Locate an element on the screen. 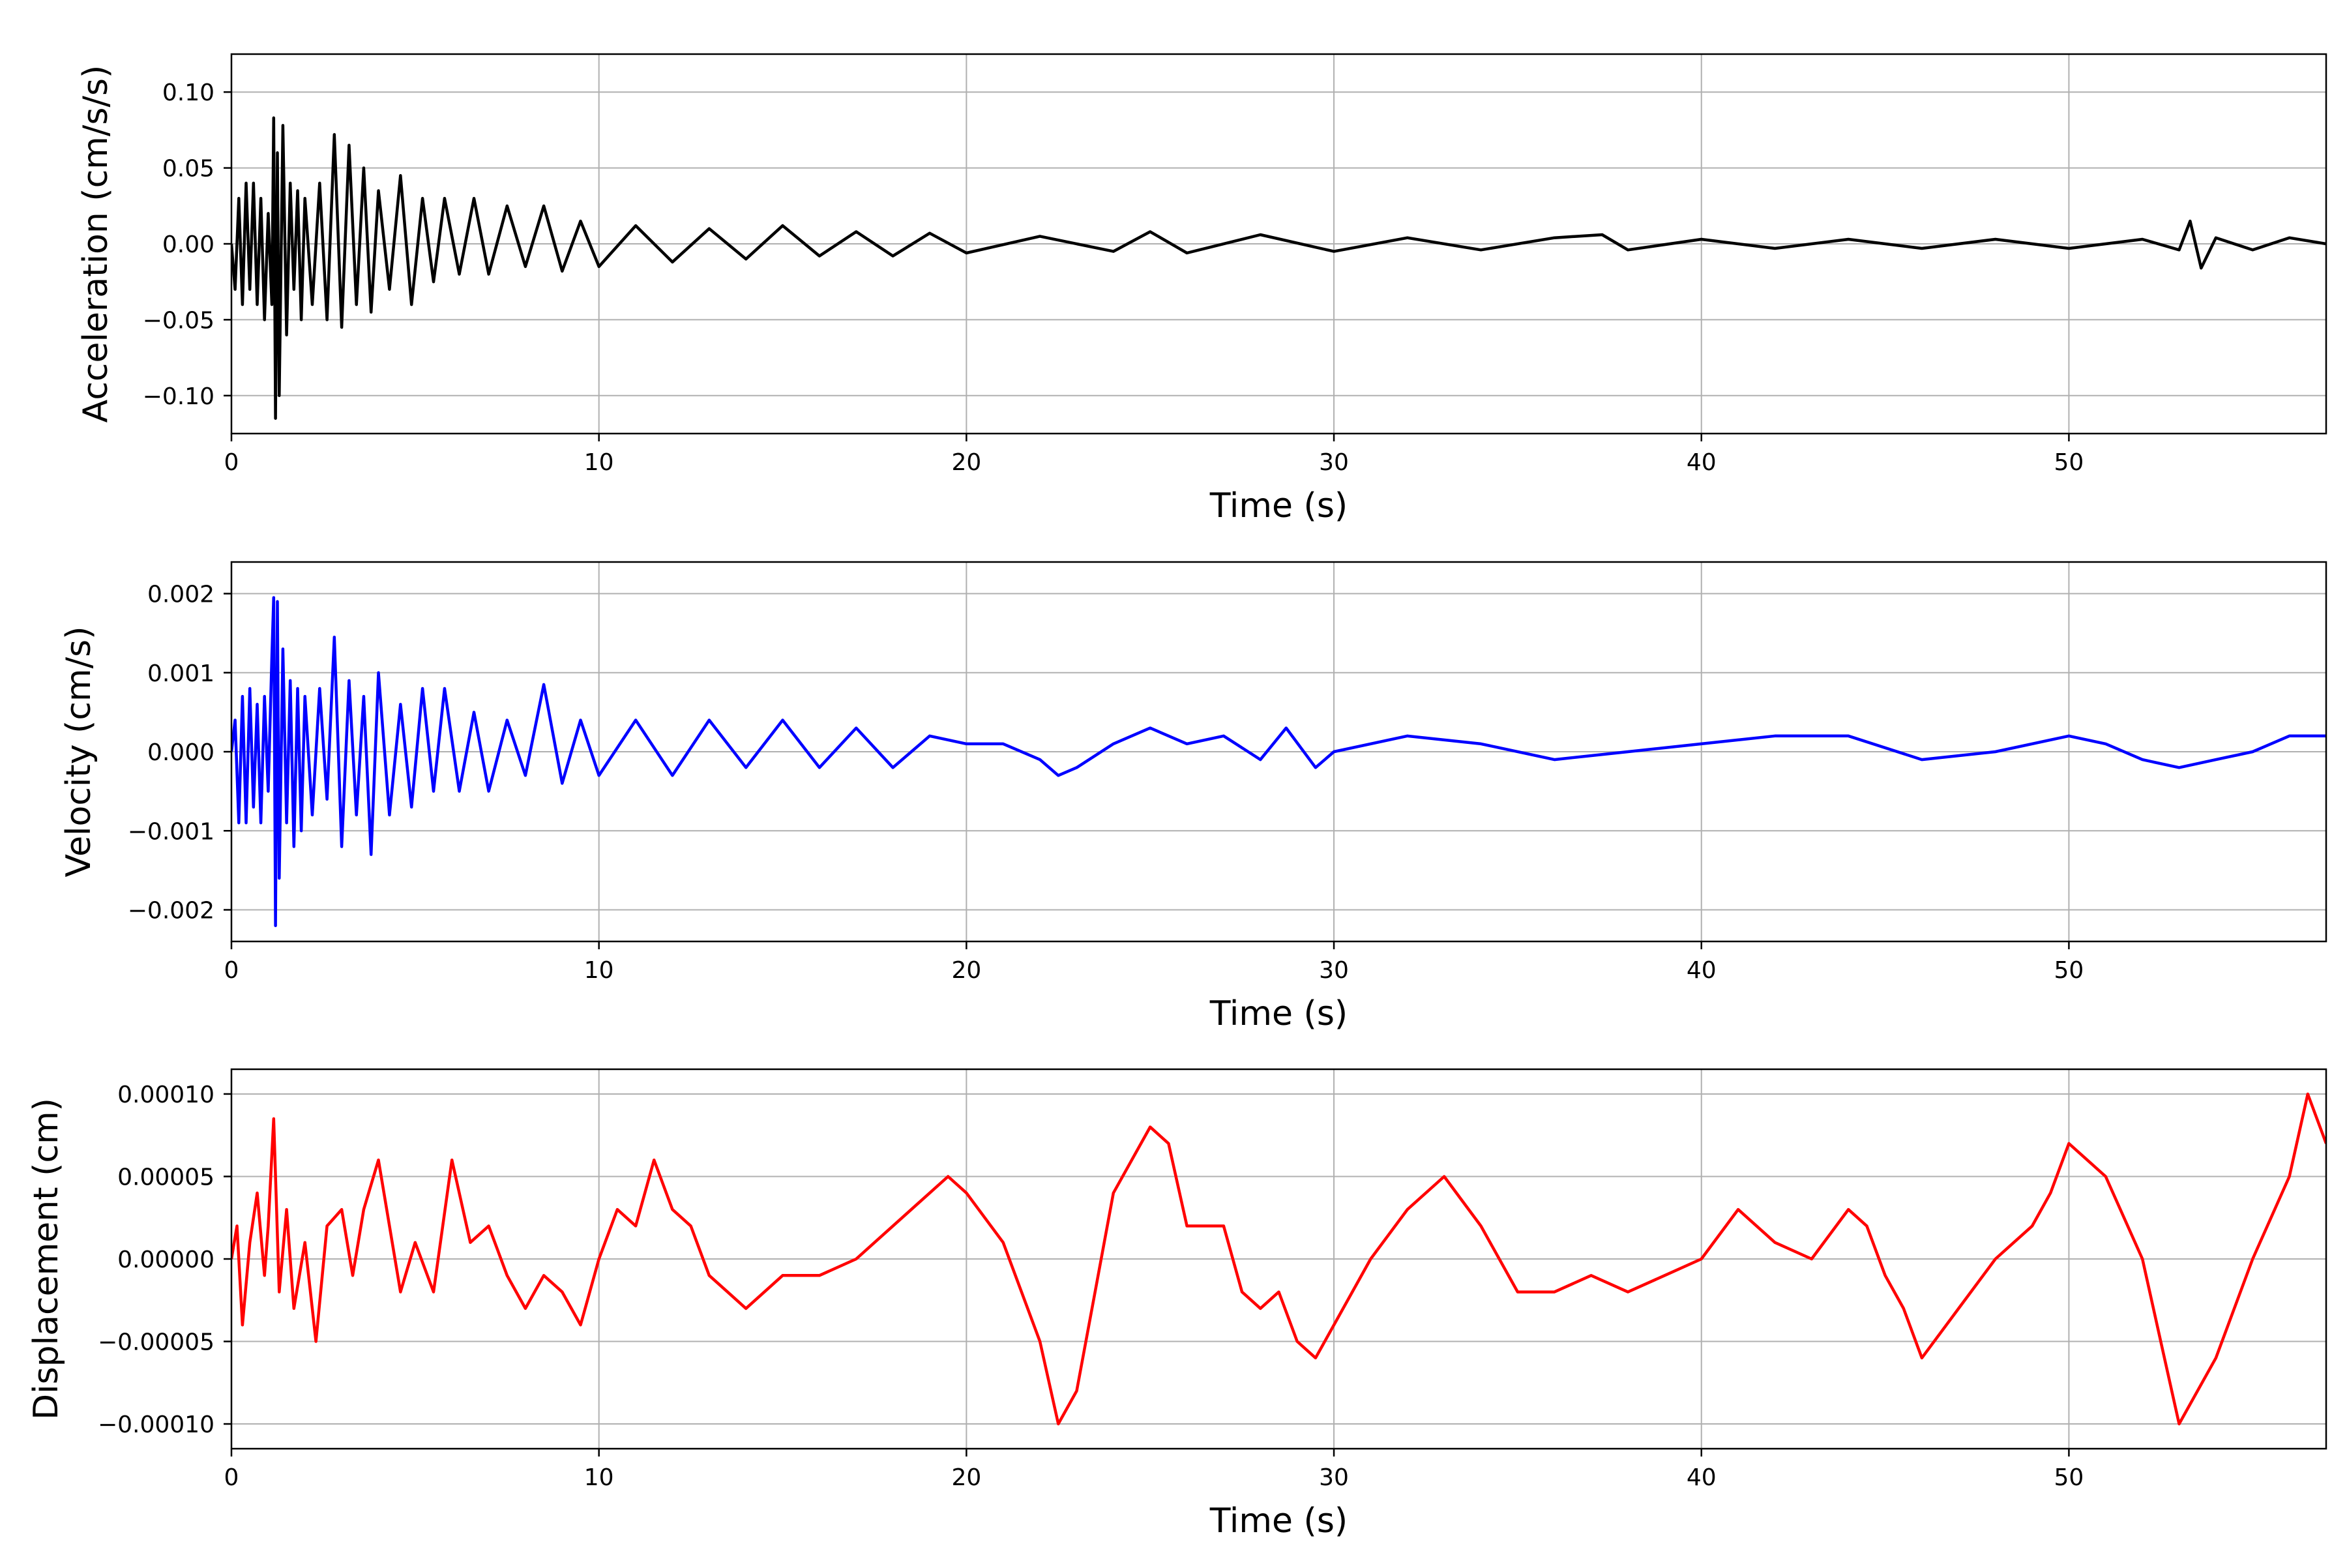 The height and width of the screenshot is (1568, 2347). velocity-y-axis-label: Velocity (cm/s) is located at coordinates (78, 753).